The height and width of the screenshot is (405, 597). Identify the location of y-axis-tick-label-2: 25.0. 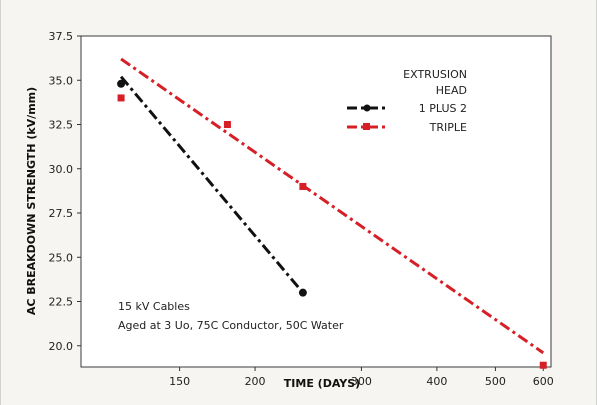
(61, 257).